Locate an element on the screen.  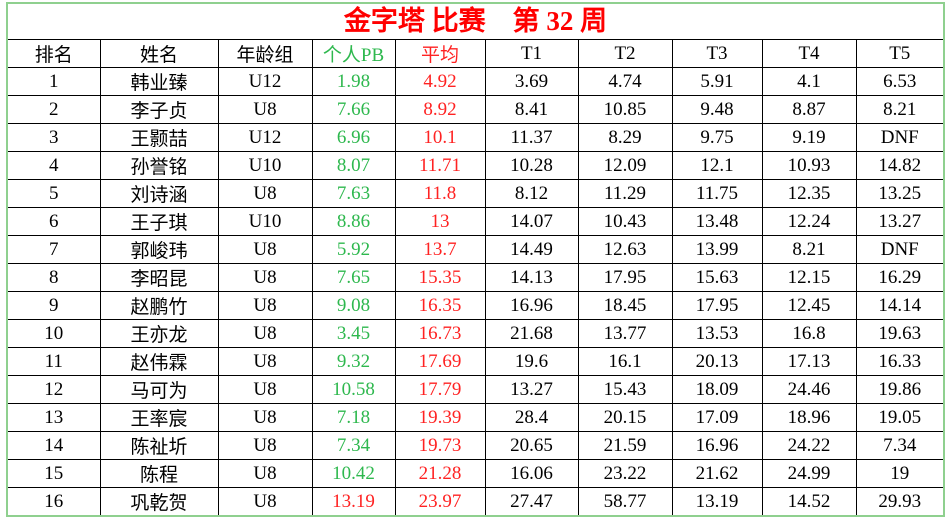
cell: 7.18 is located at coordinates (353, 417).